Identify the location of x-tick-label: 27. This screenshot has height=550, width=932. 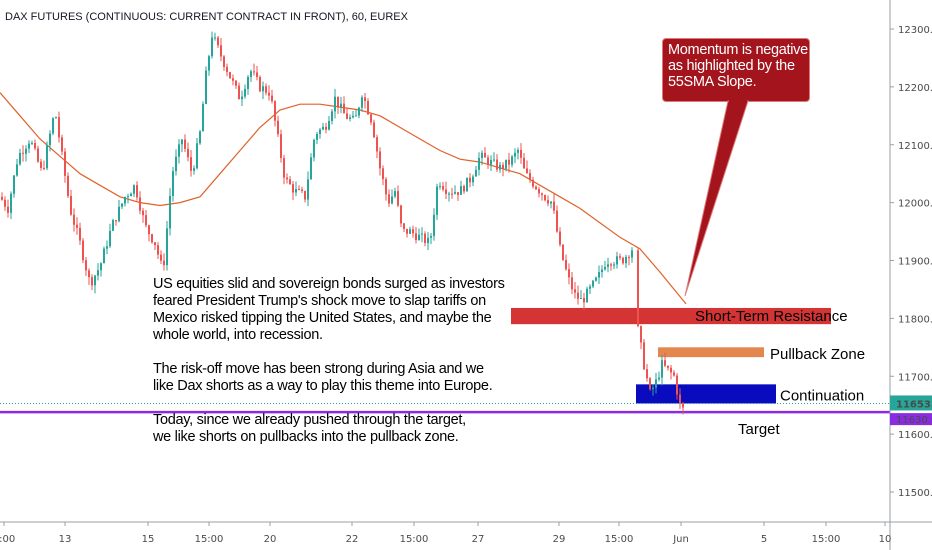
(478, 539).